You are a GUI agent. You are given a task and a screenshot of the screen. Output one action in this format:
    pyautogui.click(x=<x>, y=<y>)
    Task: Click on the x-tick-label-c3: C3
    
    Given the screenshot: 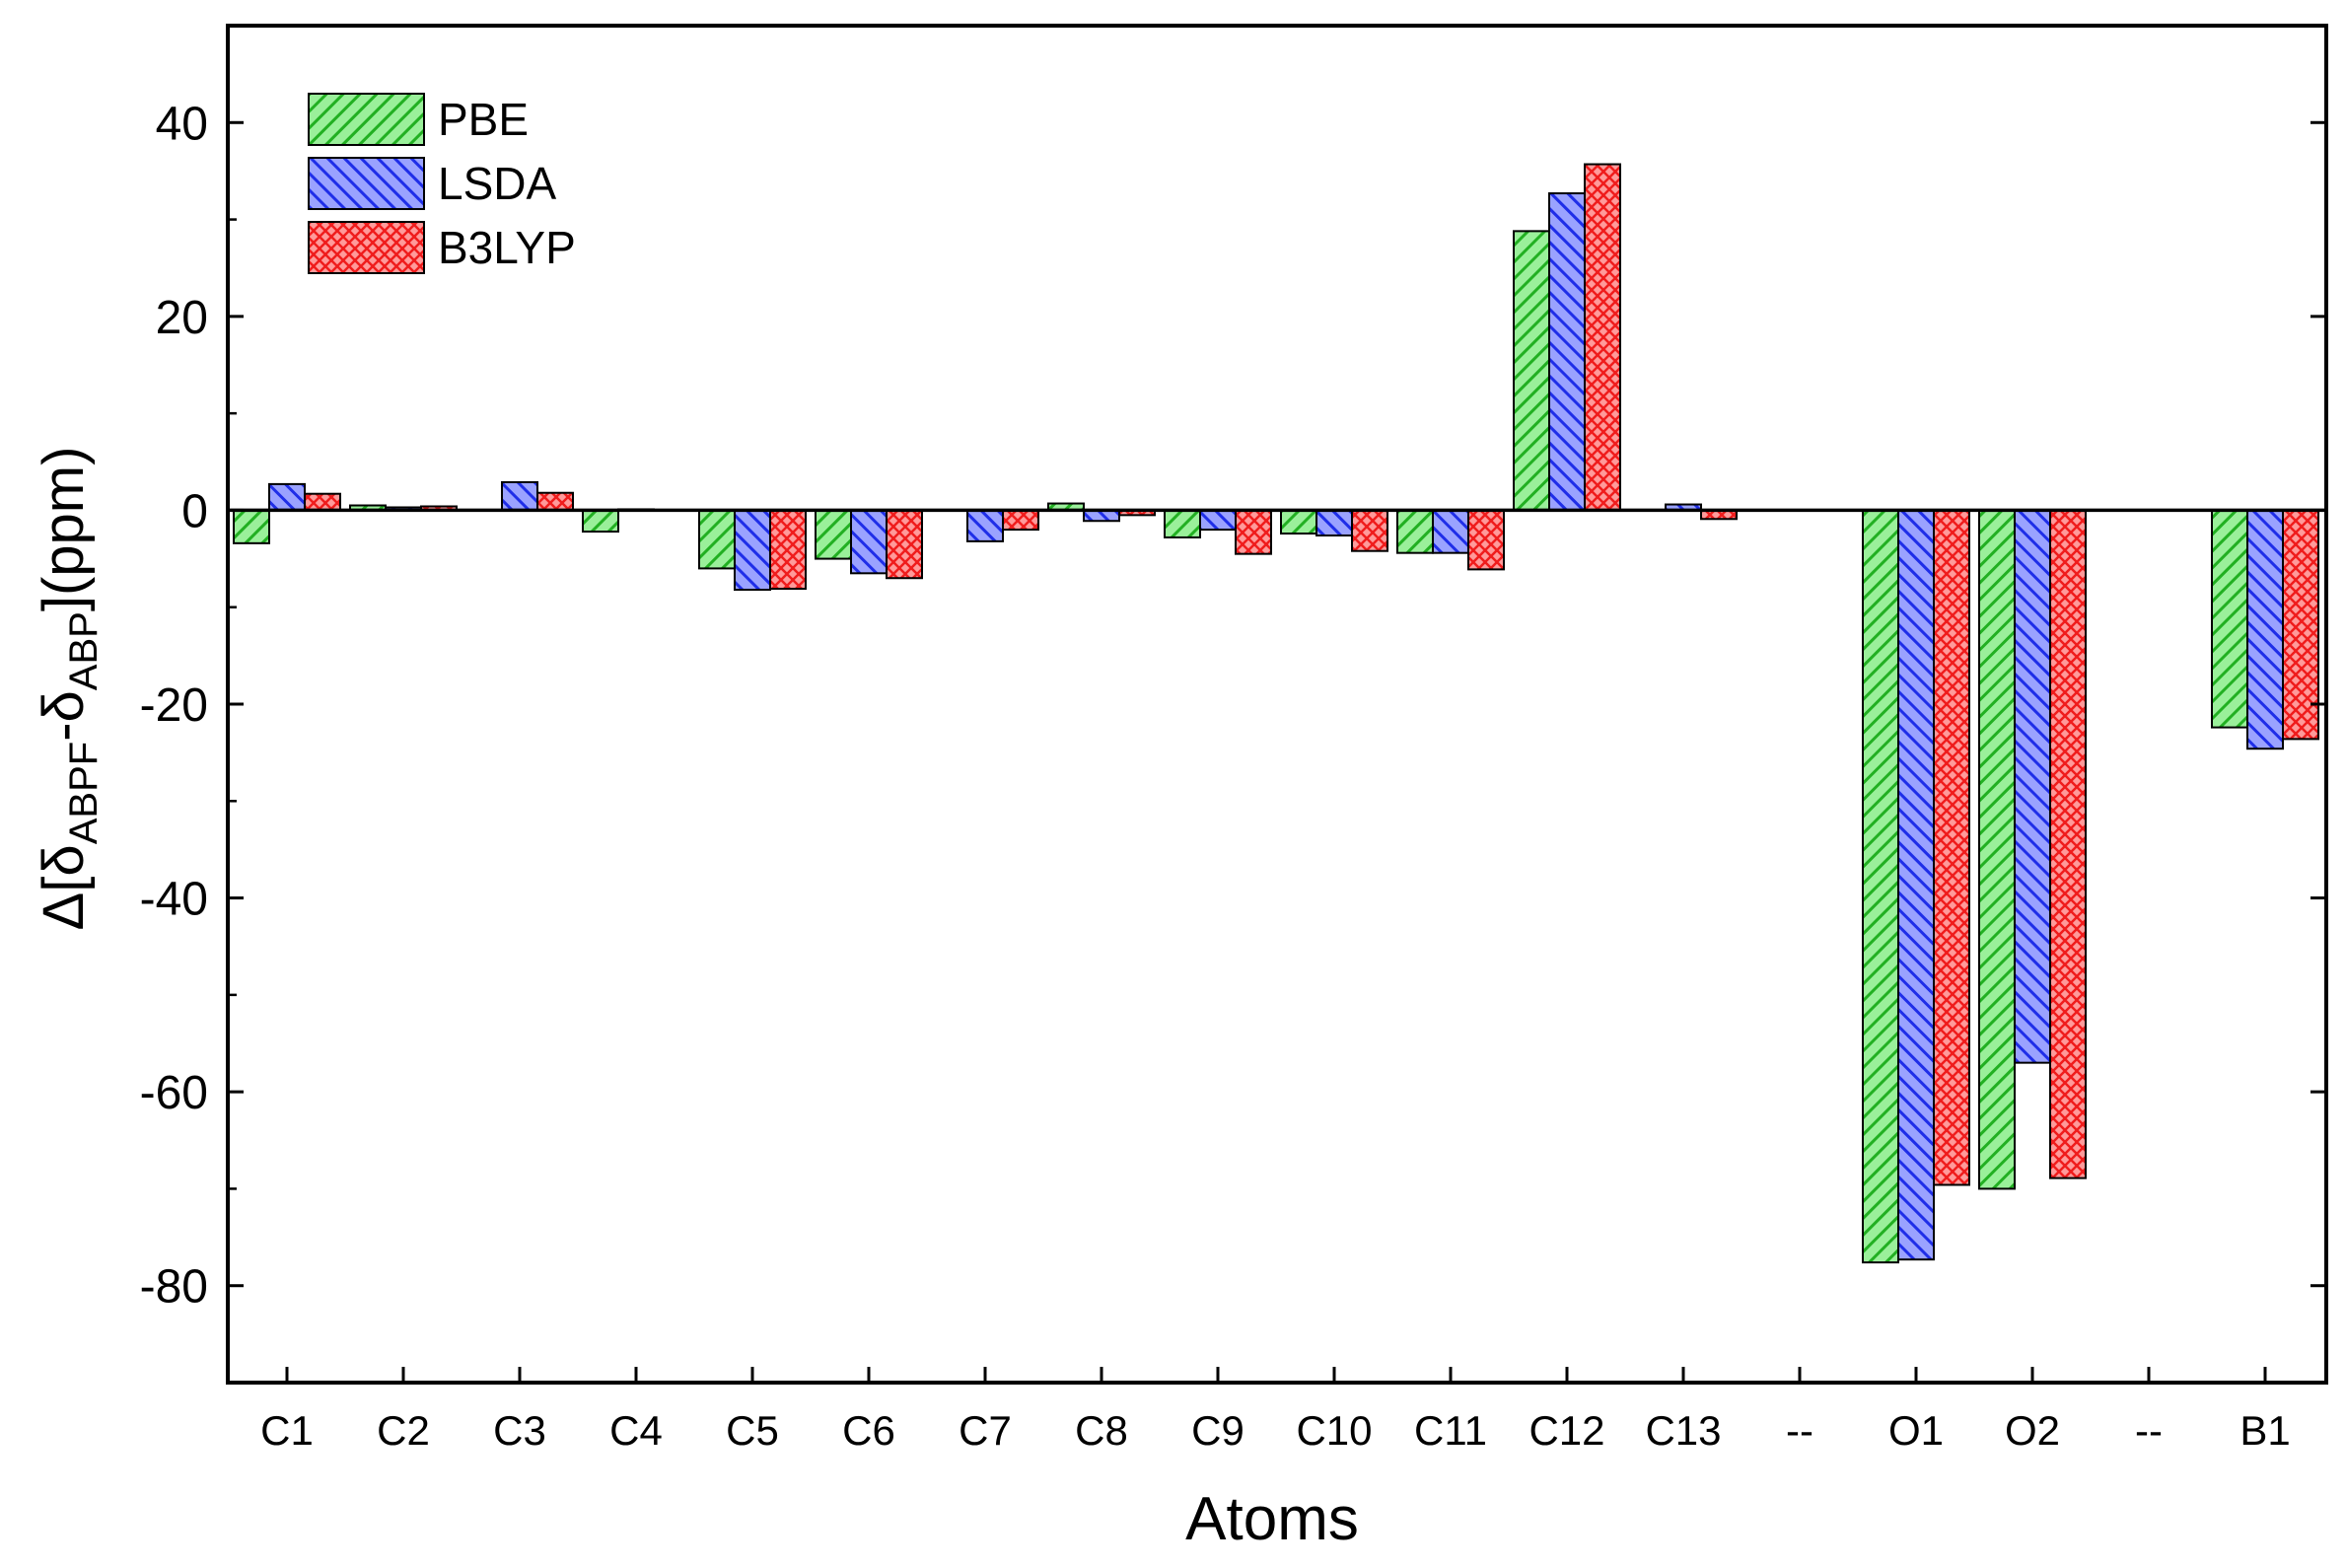 What is the action you would take?
    pyautogui.click(x=519, y=1430)
    